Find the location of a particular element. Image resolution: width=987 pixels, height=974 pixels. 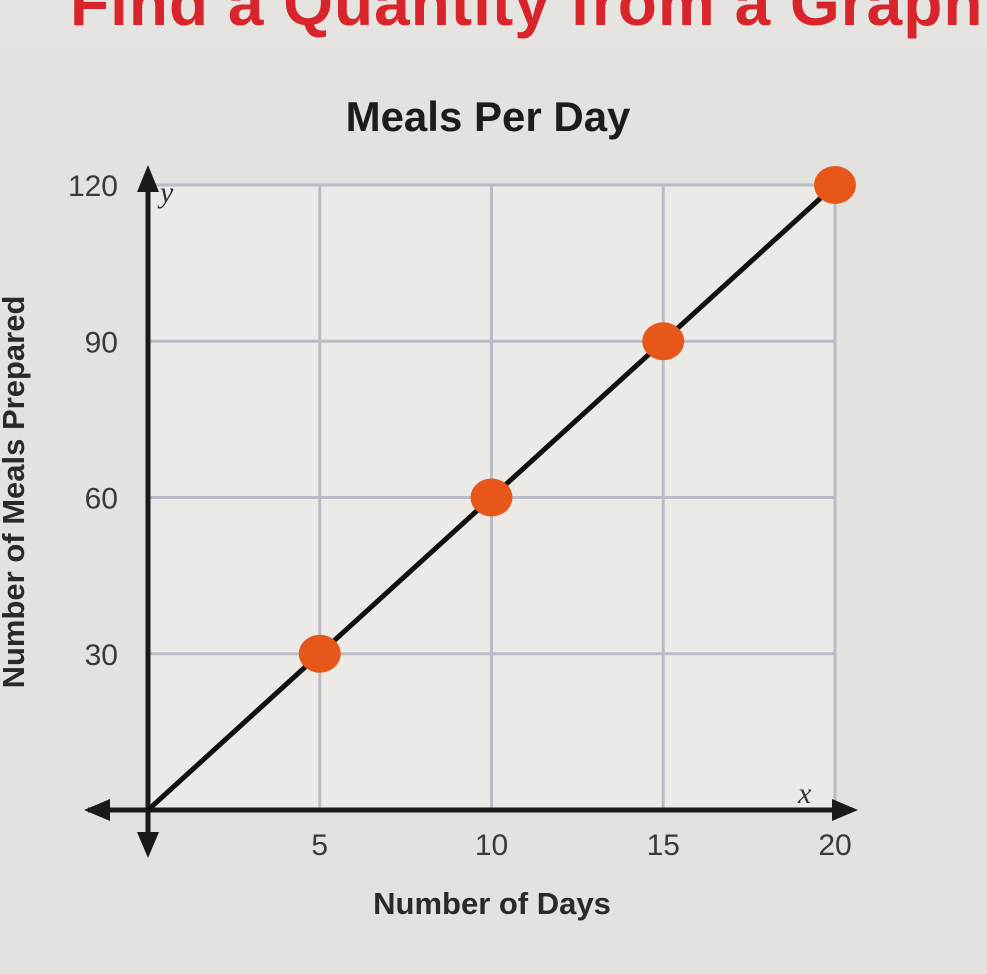

x-variable-label: x is located at coordinates (804, 793).